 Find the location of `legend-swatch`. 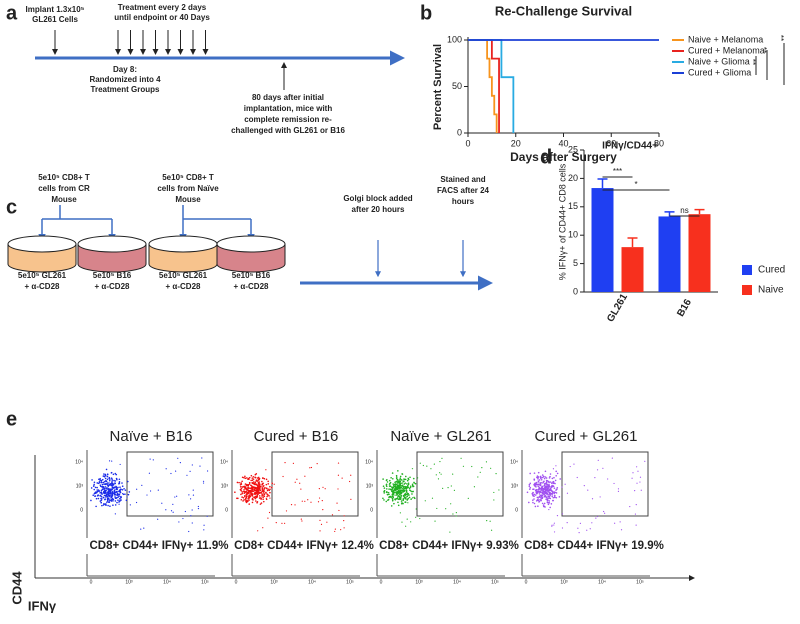

legend-swatch is located at coordinates (747, 290).